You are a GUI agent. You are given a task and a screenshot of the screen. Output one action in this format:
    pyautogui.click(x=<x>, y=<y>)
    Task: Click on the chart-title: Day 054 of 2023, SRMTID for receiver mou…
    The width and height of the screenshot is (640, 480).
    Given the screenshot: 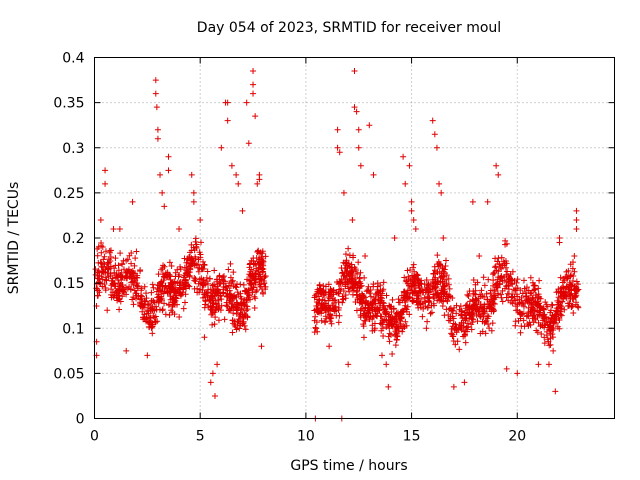 What is the action you would take?
    pyautogui.click(x=349, y=28)
    